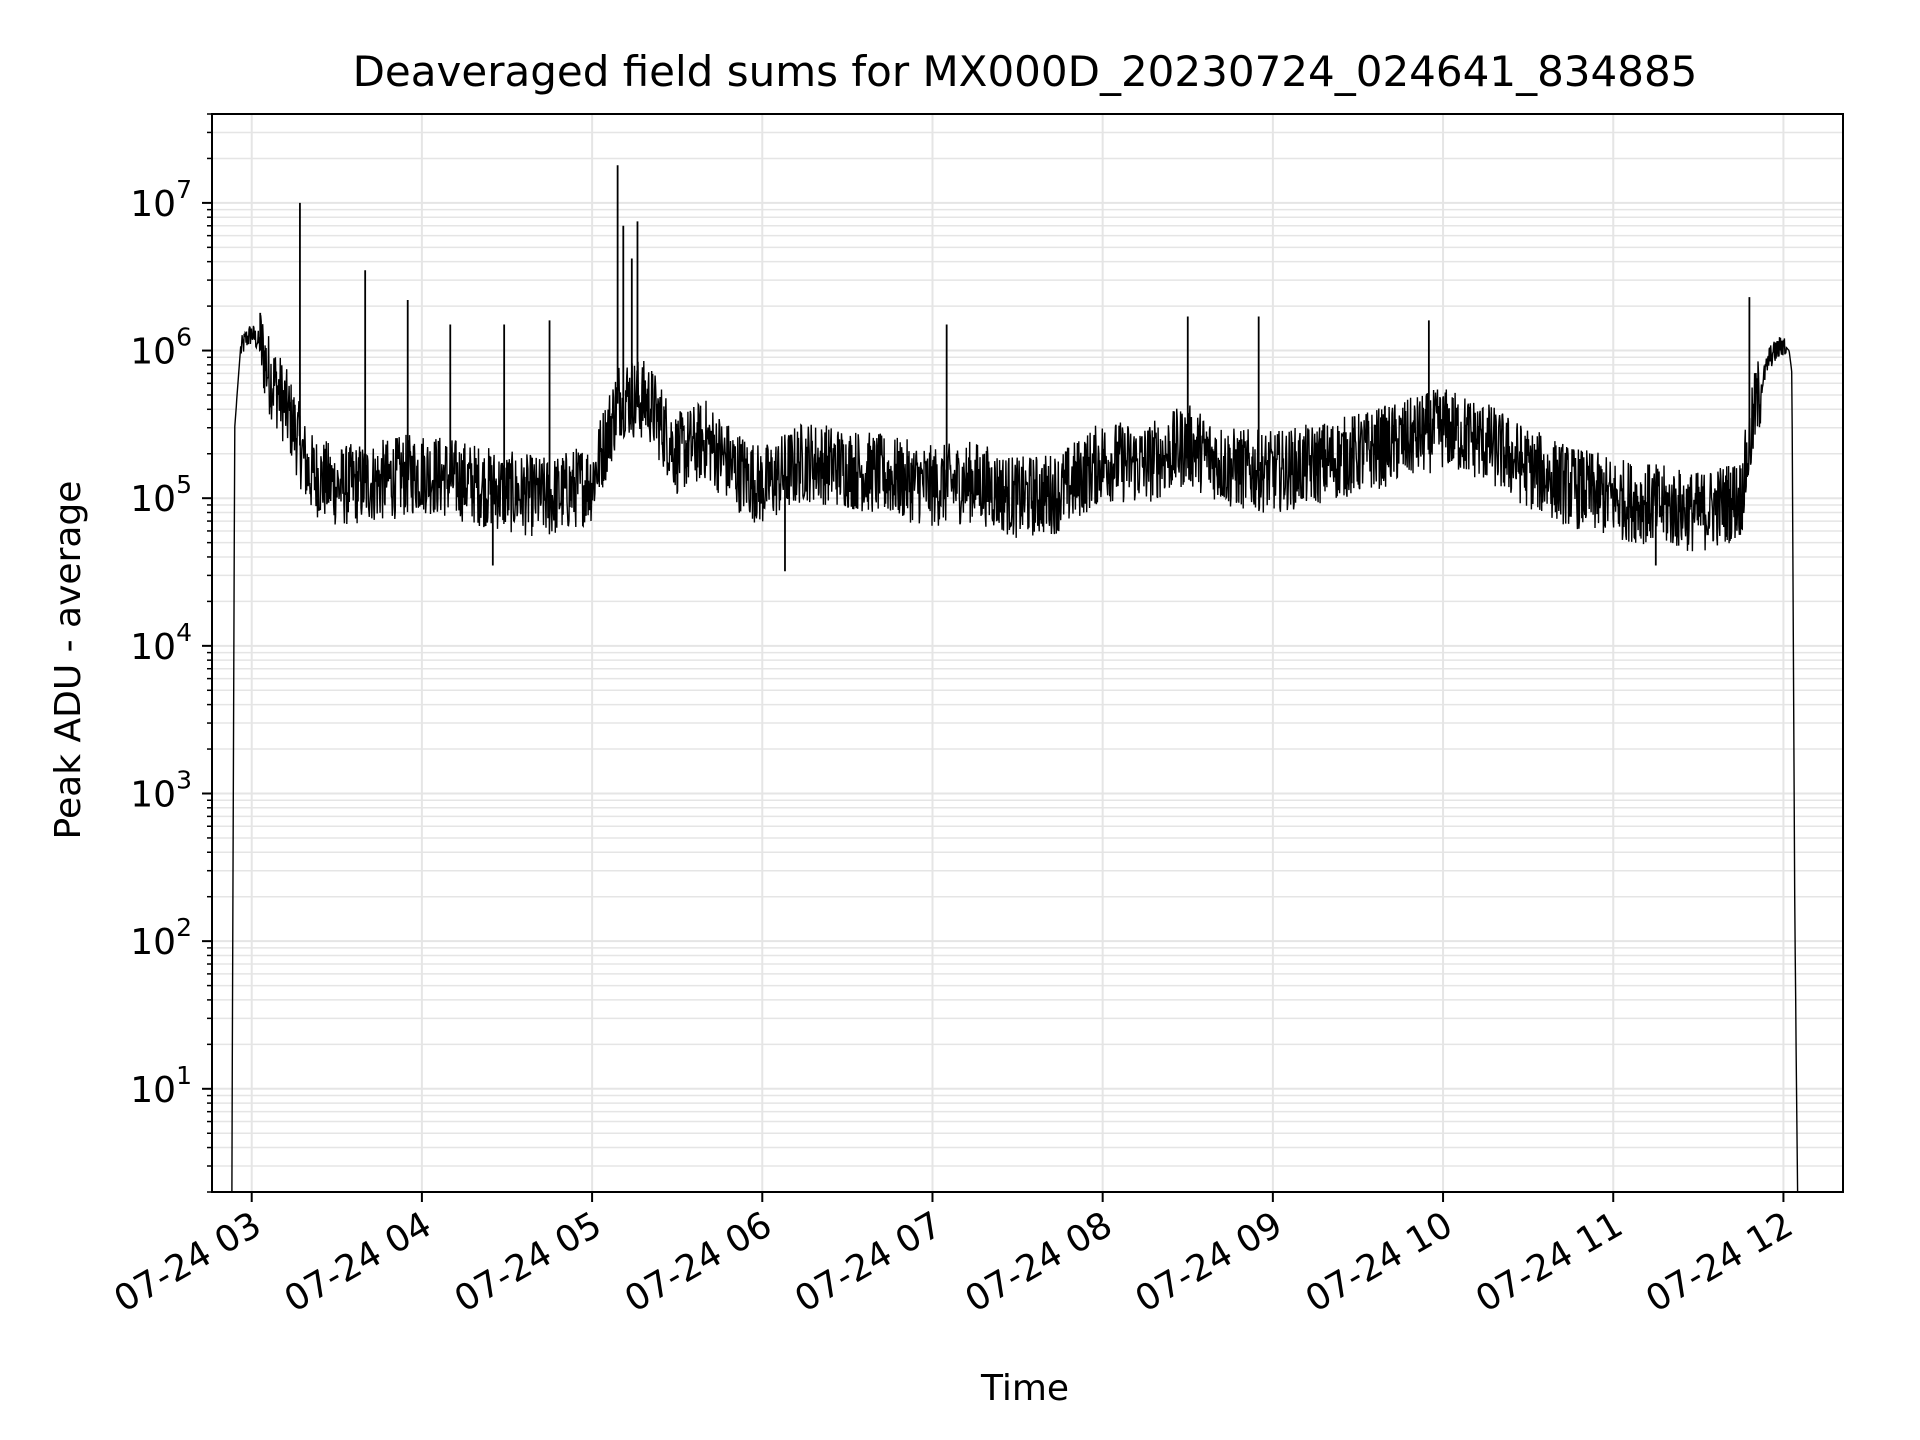 The width and height of the screenshot is (1920, 1440). What do you see at coordinates (161, 495) in the screenshot?
I see `y-tick-label: 10⁵` at bounding box center [161, 495].